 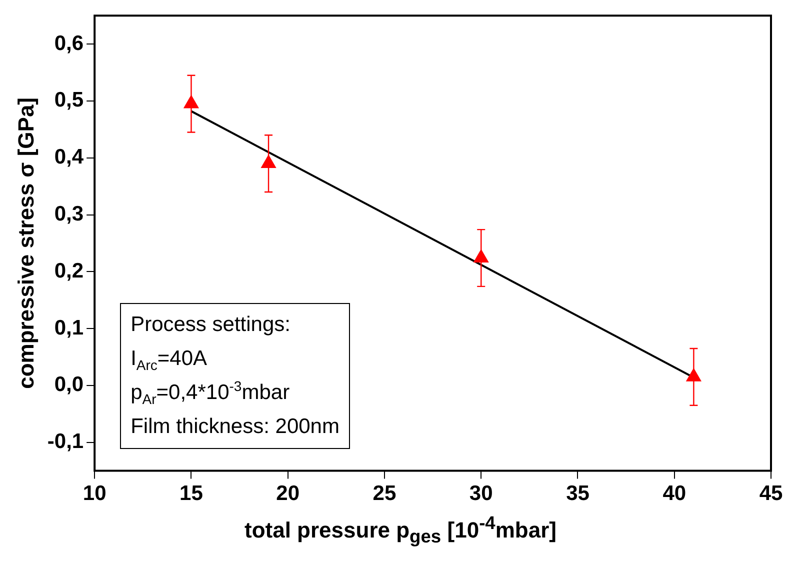 I want to click on x-tick-label: 40, so click(x=674, y=494).